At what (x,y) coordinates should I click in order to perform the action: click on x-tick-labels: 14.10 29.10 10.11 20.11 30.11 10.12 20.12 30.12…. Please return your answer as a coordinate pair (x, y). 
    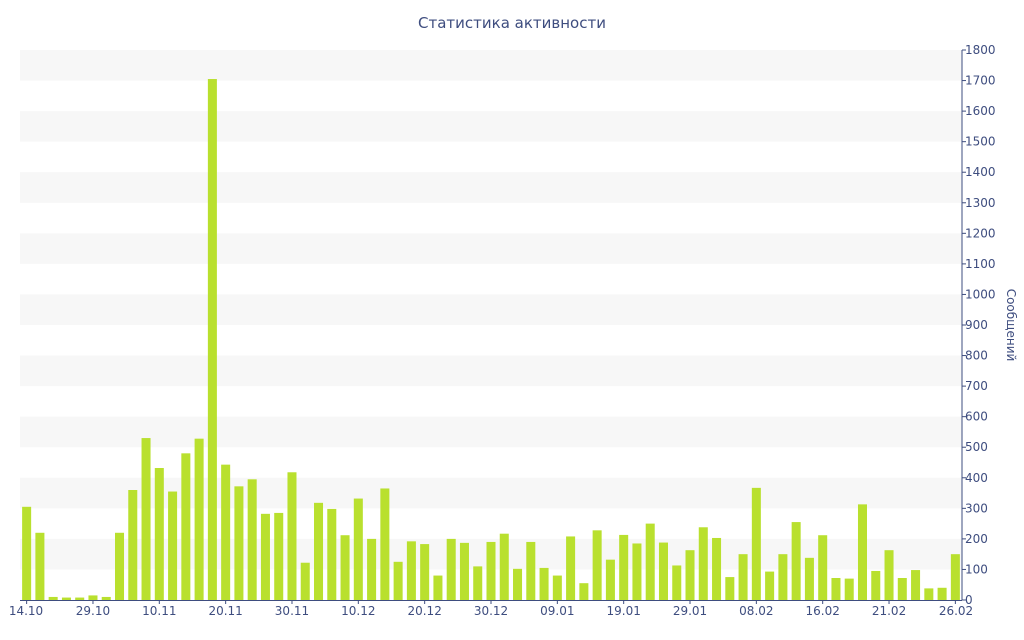
    Looking at the image, I should click on (491, 609).